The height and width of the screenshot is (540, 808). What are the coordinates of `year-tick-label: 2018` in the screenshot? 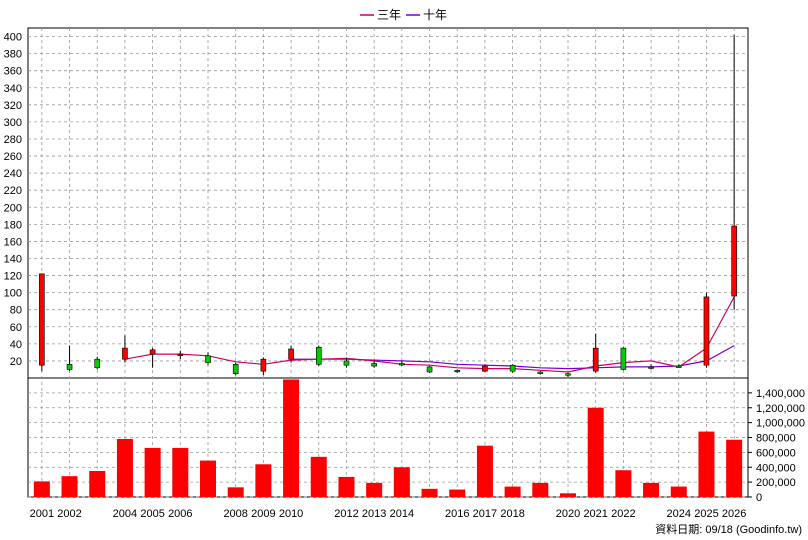 It's located at (512, 514).